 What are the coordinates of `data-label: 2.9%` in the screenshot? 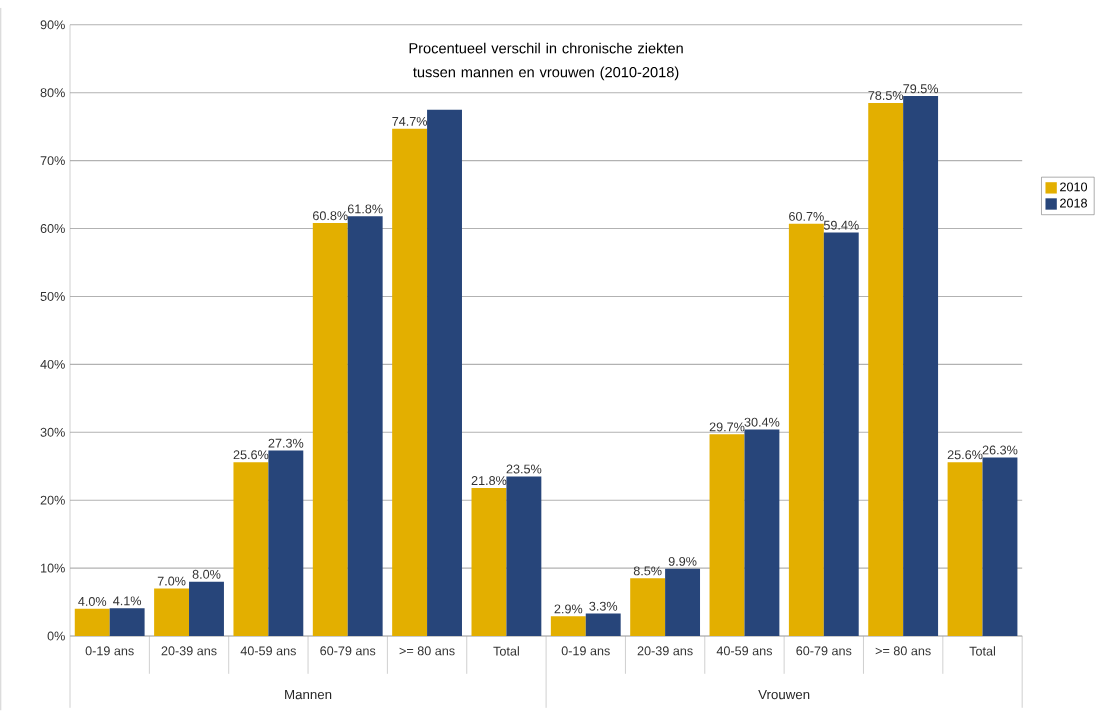 It's located at (568, 609).